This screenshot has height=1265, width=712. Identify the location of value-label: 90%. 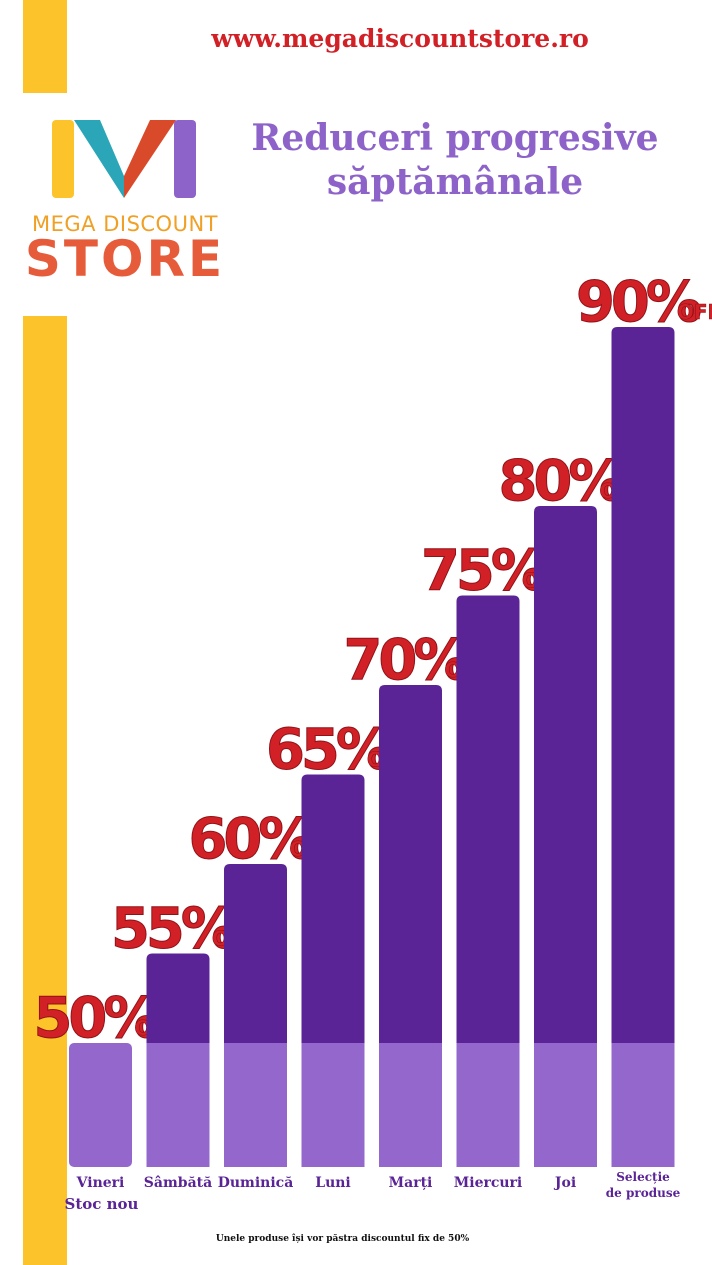
(638, 302).